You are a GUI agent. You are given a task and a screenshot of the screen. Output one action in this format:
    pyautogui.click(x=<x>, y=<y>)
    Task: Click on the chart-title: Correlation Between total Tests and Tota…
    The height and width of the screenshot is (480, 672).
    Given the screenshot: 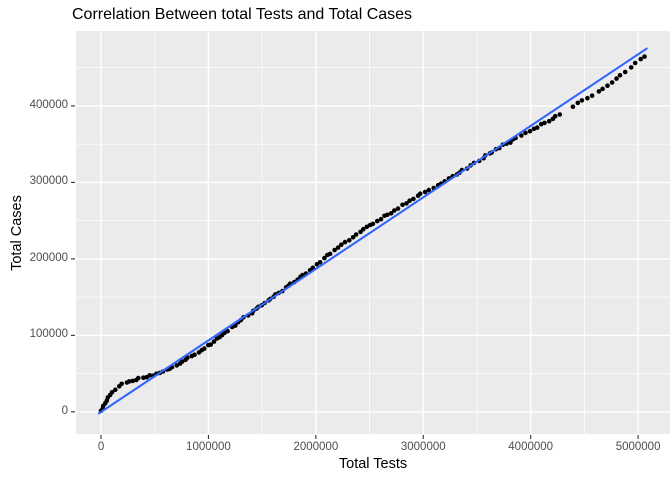 What is the action you would take?
    pyautogui.click(x=242, y=14)
    